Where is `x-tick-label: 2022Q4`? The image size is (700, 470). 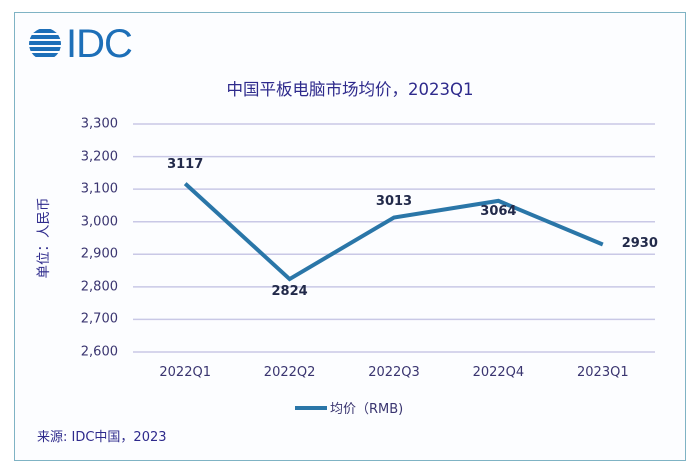
x-tick-label: 2022Q4 is located at coordinates (498, 372).